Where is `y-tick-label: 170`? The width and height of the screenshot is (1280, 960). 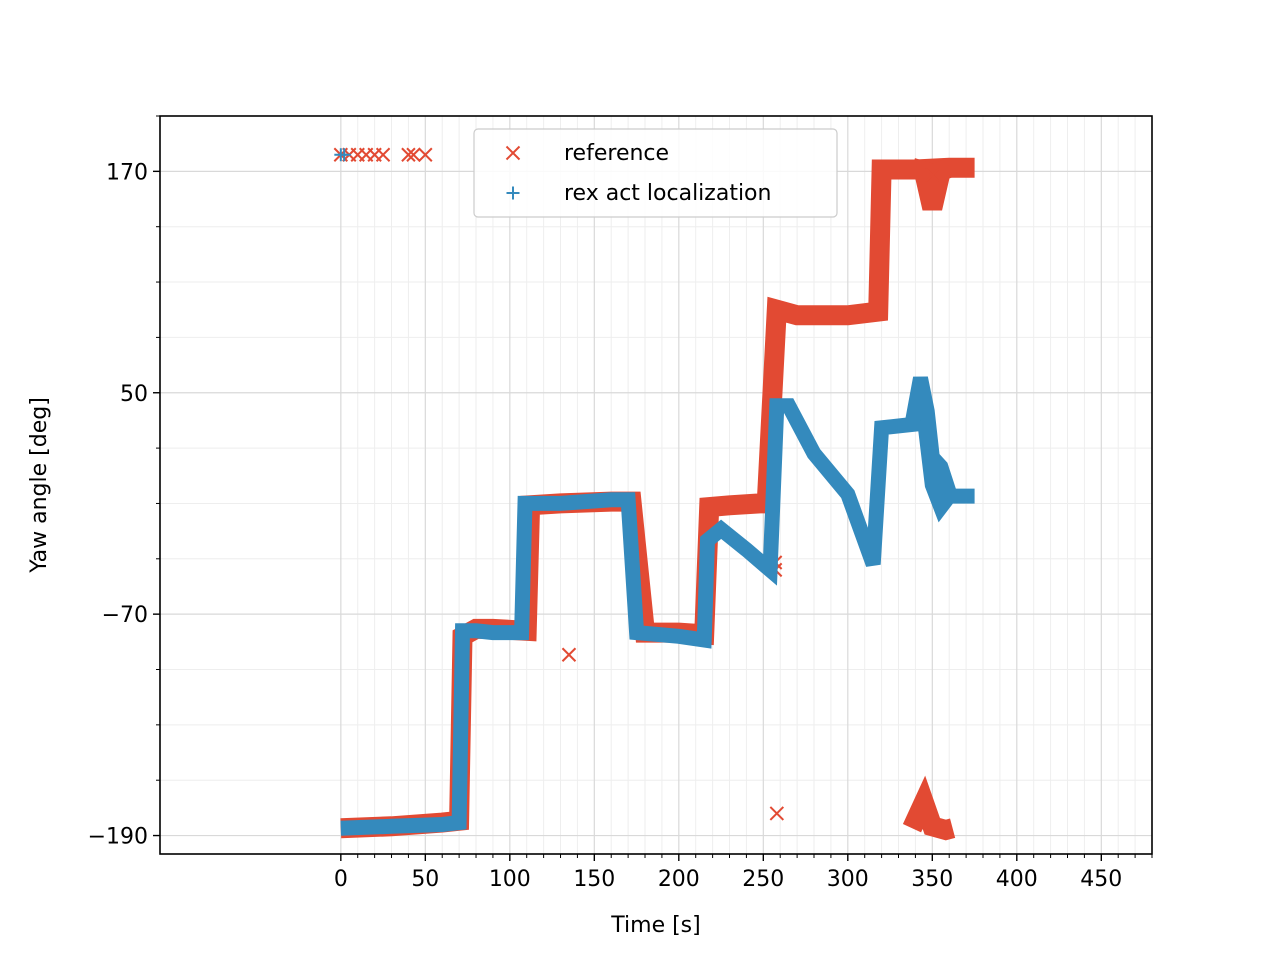
y-tick-label: 170 is located at coordinates (127, 172).